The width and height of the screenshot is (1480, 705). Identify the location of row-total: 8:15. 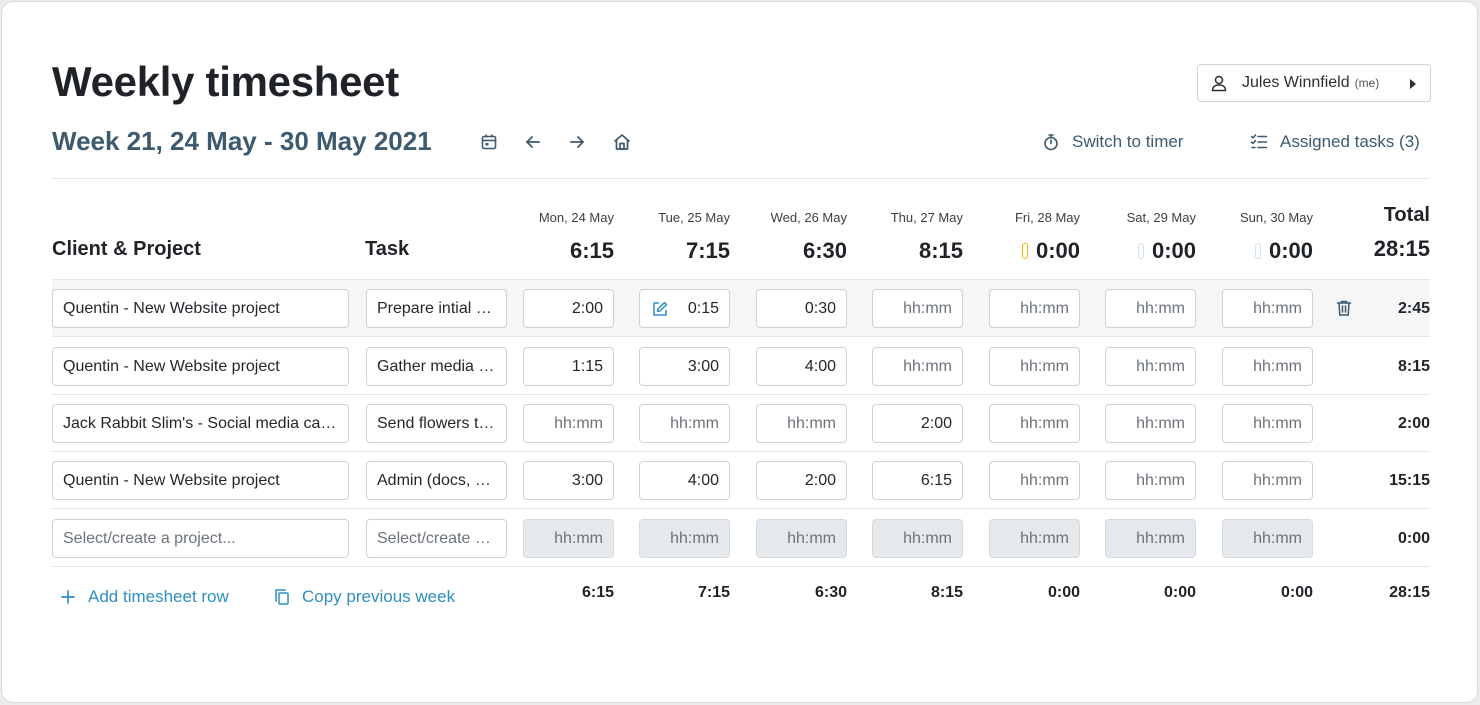
(1413, 366).